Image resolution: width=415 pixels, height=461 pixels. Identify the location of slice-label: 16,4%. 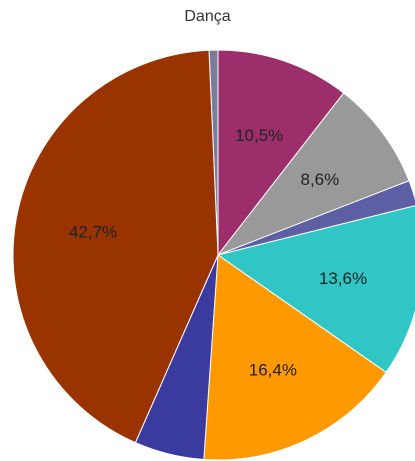
(273, 370).